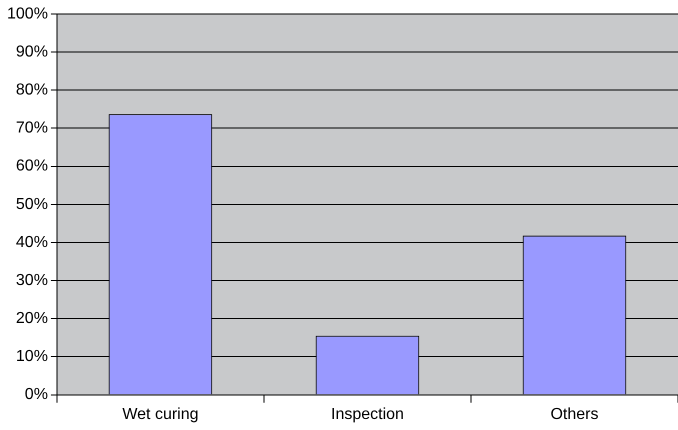  Describe the element at coordinates (32, 128) in the screenshot. I see `y-tick-label: 70%` at that location.